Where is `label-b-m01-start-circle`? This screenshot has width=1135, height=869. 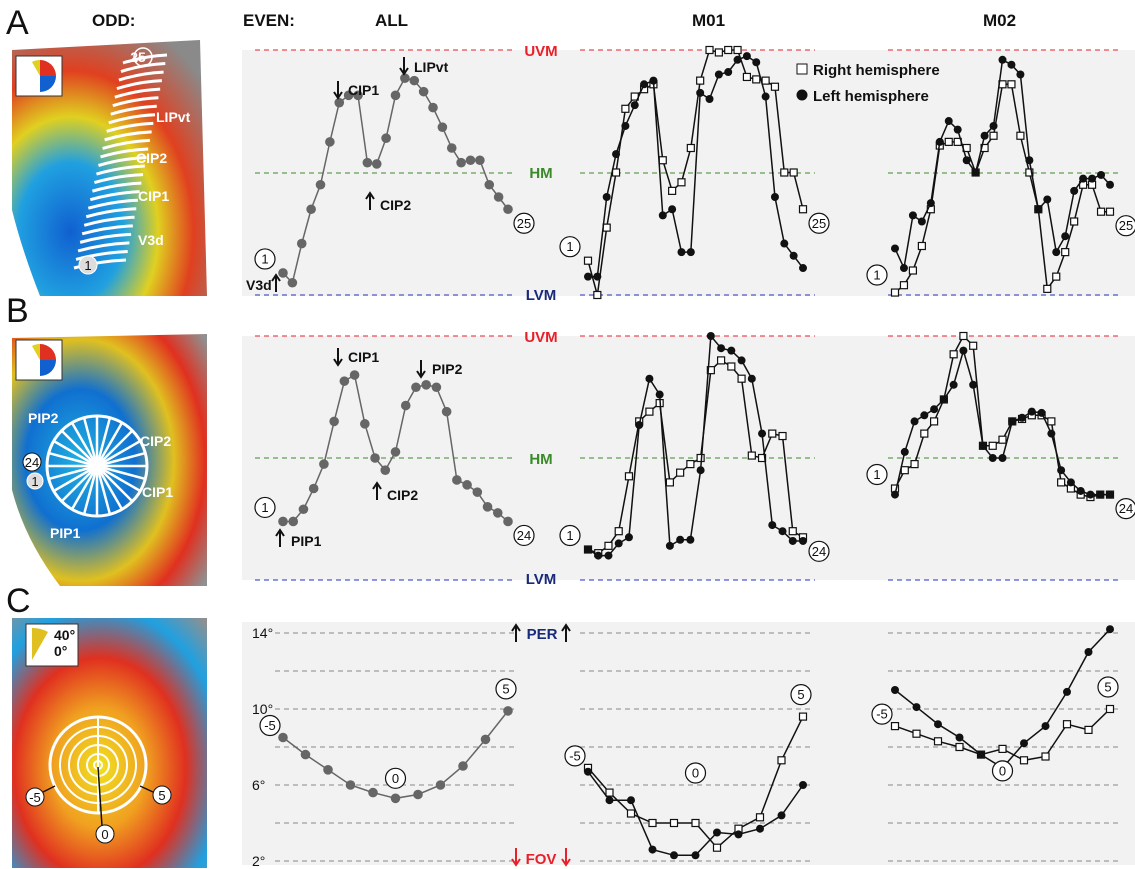
label-b-m01-start-circle is located at coordinates (570, 535).